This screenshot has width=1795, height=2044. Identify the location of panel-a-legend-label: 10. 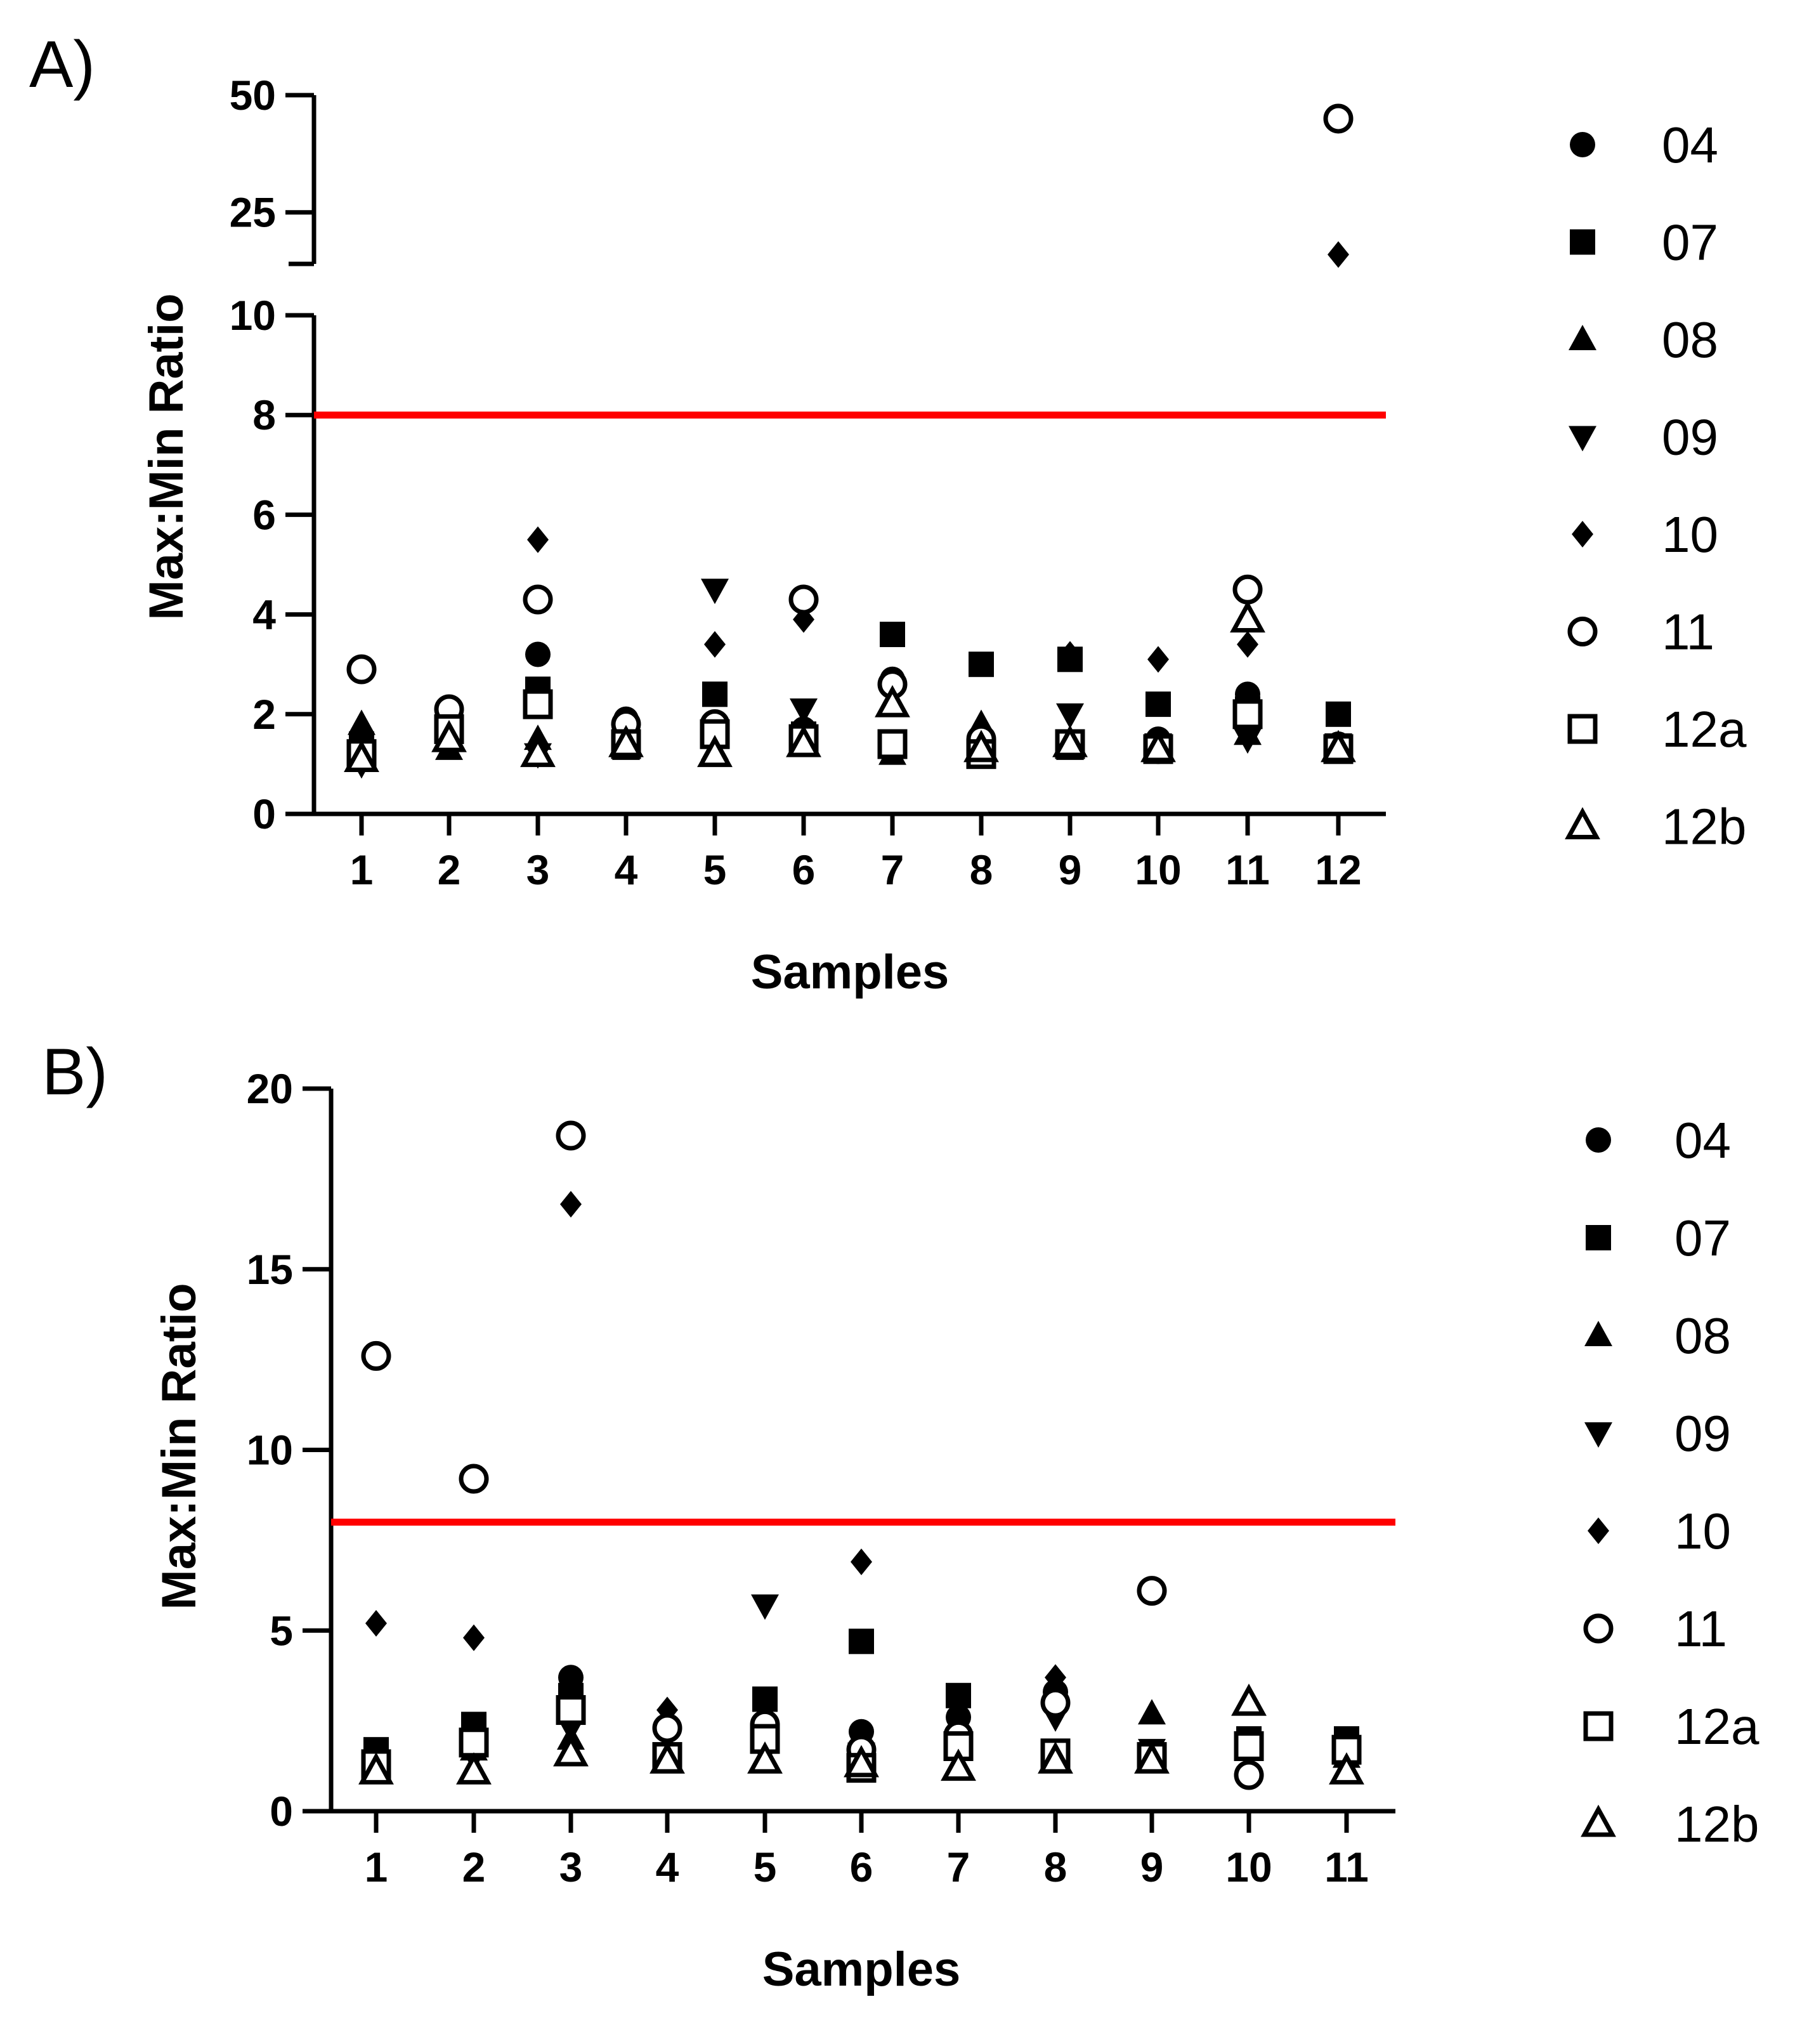
(1690, 534).